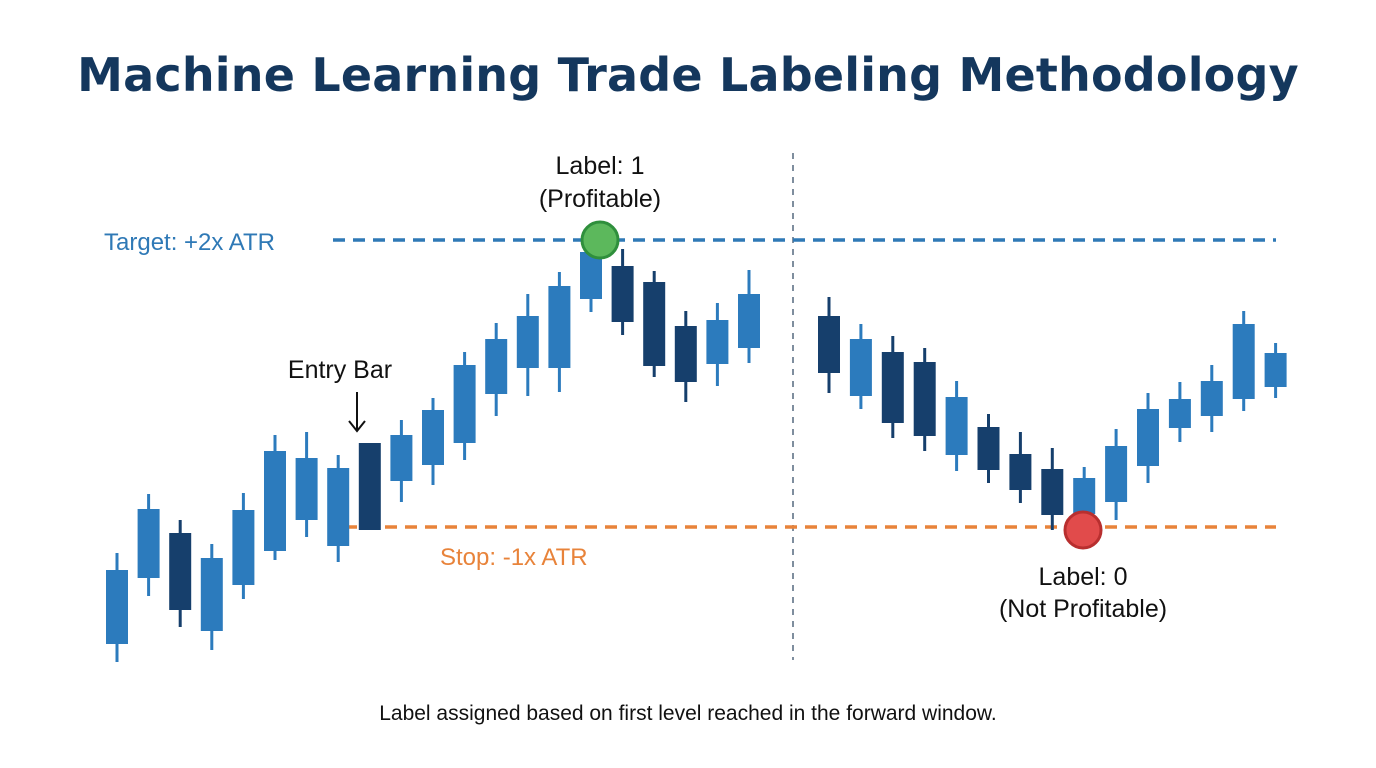  What do you see at coordinates (357, 412) in the screenshot?
I see `entry-arrow-icon` at bounding box center [357, 412].